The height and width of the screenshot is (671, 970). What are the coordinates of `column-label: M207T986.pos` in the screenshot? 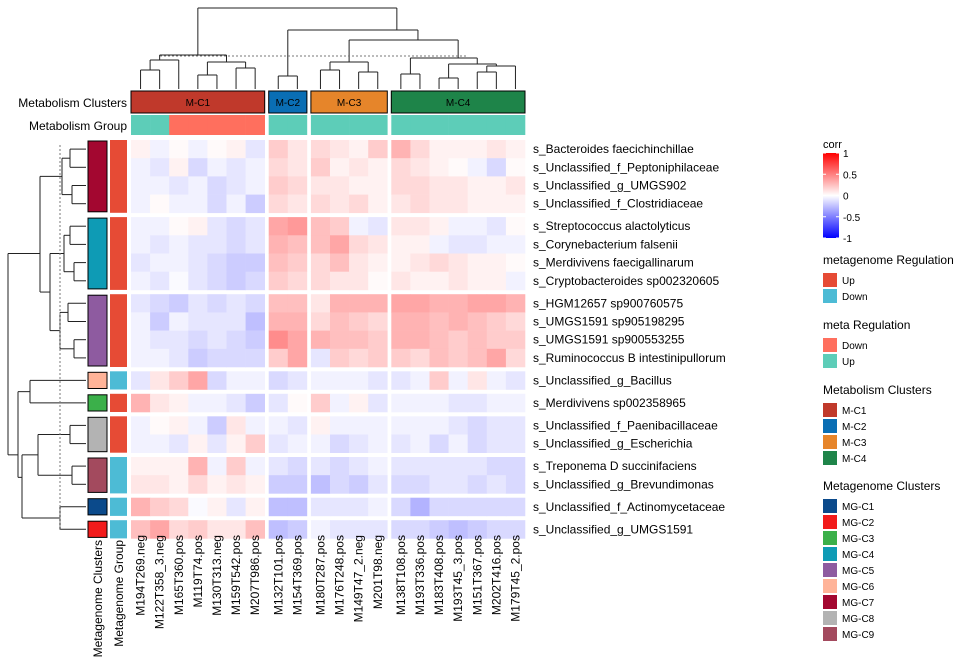 It's located at (255, 575).